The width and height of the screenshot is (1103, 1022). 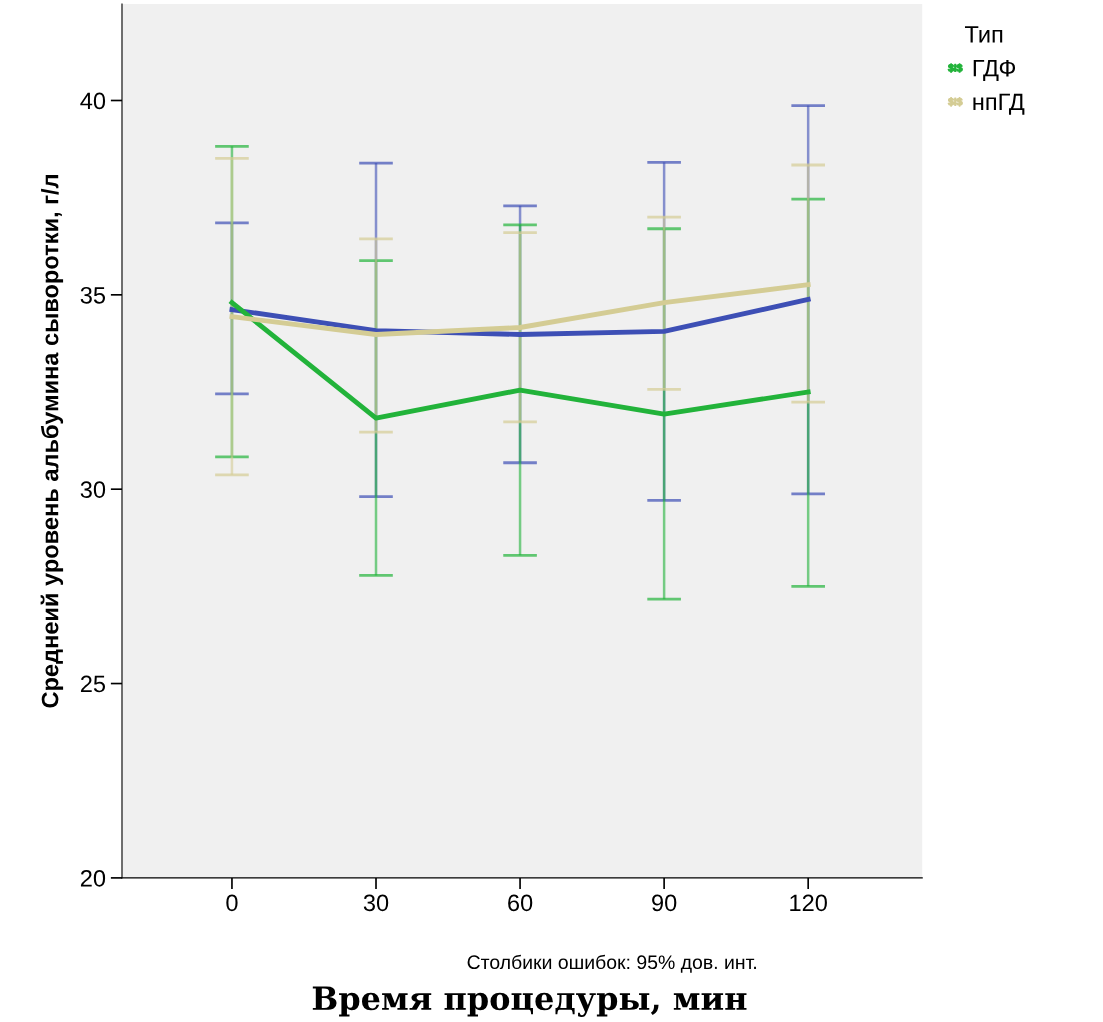 I want to click on x-axis-title: Время процедуры, мин, so click(x=529, y=1001).